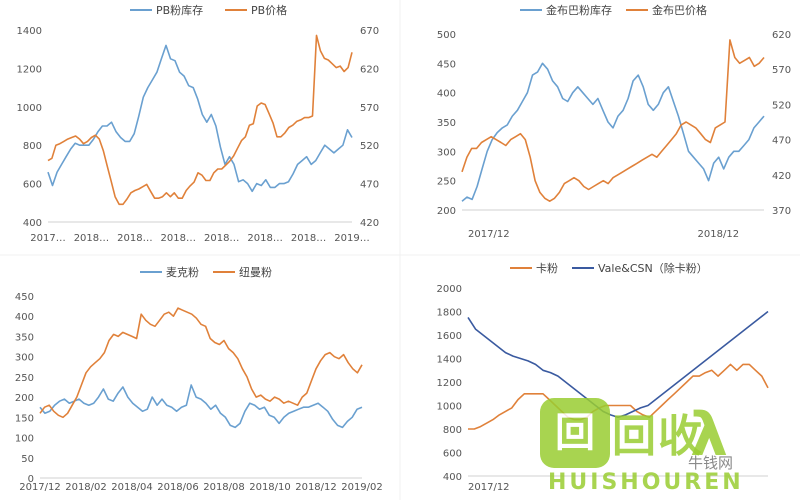 The height and width of the screenshot is (500, 800). Describe the element at coordinates (446, 182) in the screenshot. I see `chart2-yleft-tick: 250` at that location.